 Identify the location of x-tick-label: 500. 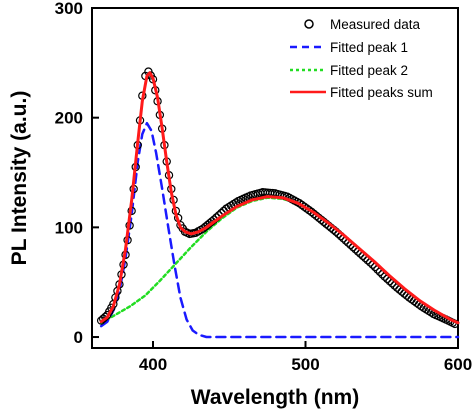
(305, 364).